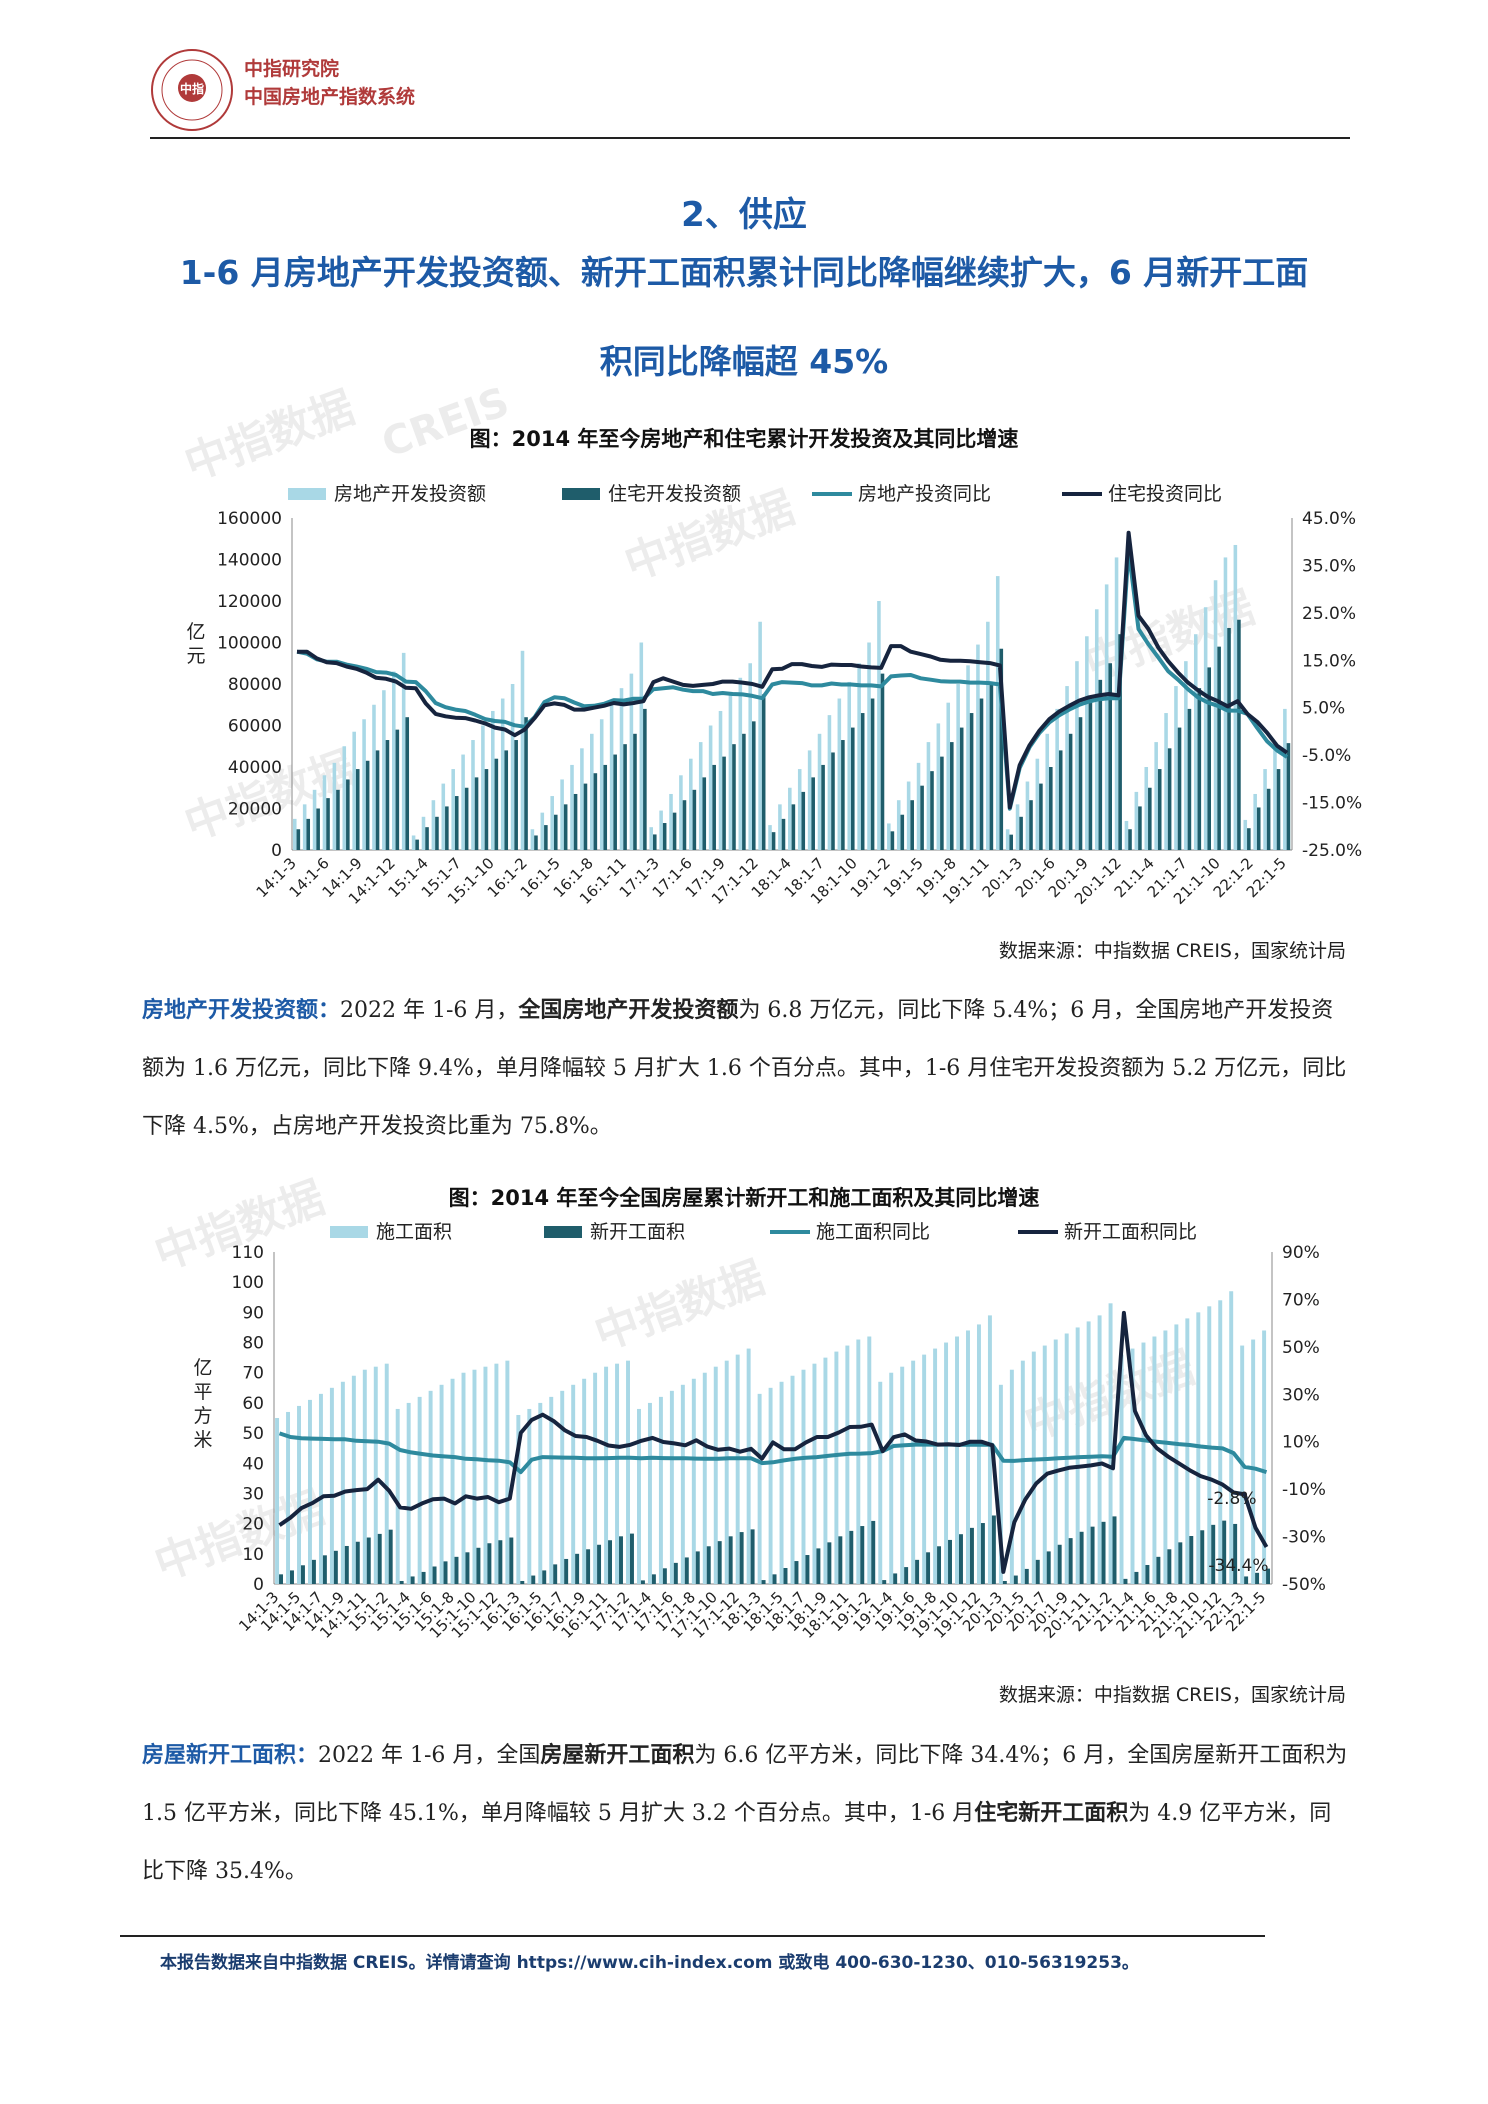  What do you see at coordinates (1332, 851) in the screenshot?
I see `y2-tick-label: -25.0%` at bounding box center [1332, 851].